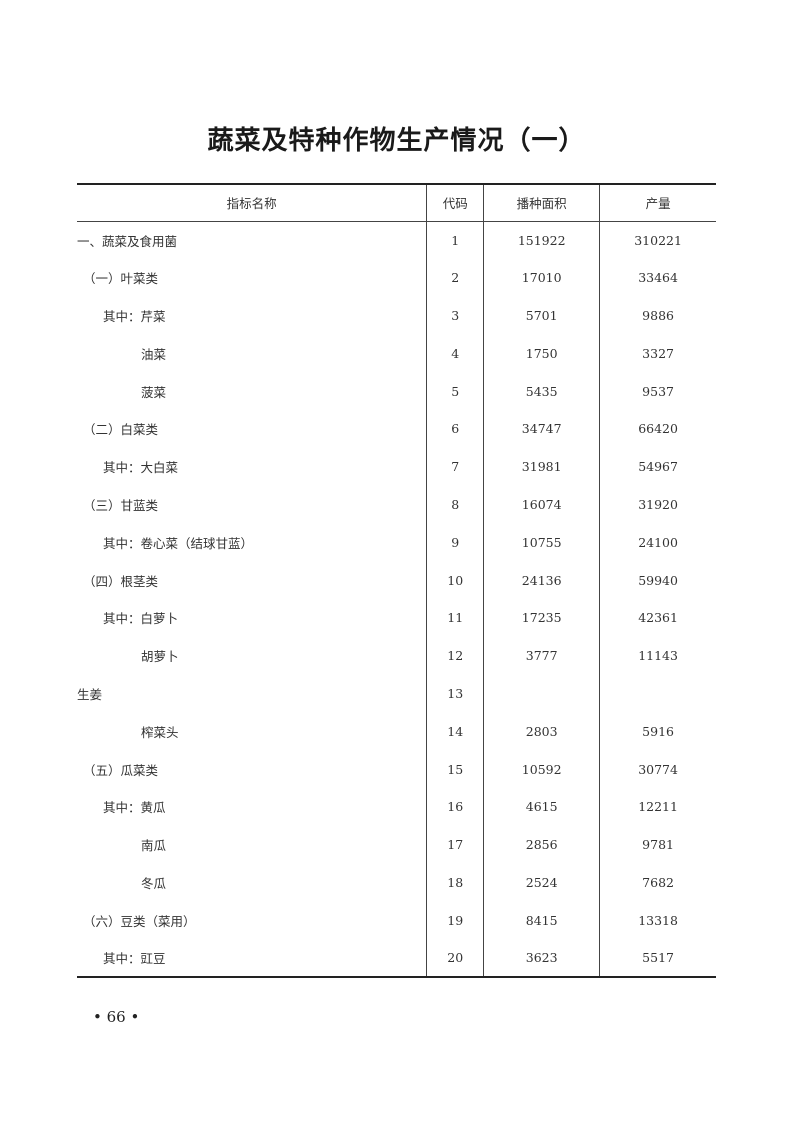 Image resolution: width=793 pixels, height=1122 pixels. I want to click on row-code: 5, so click(455, 391).